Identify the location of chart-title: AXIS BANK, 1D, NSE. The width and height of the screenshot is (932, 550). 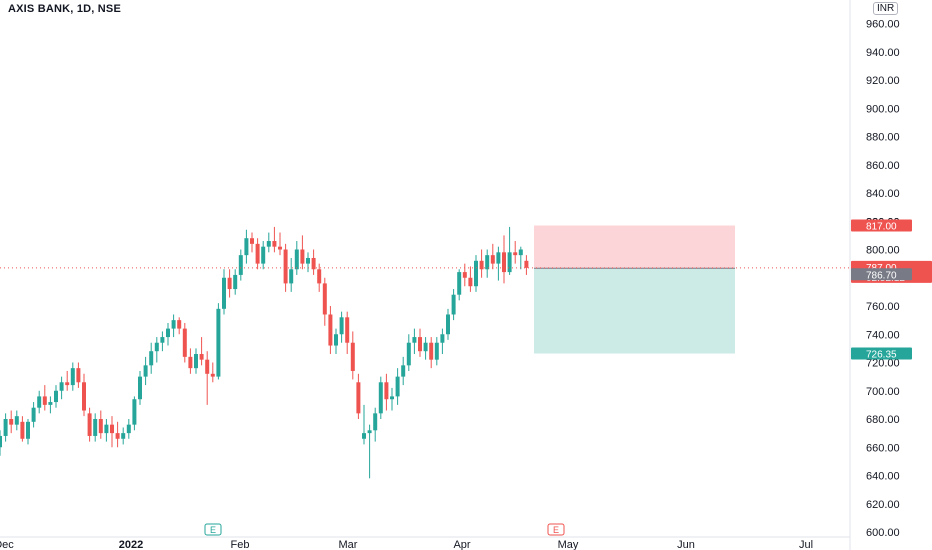
(65, 9).